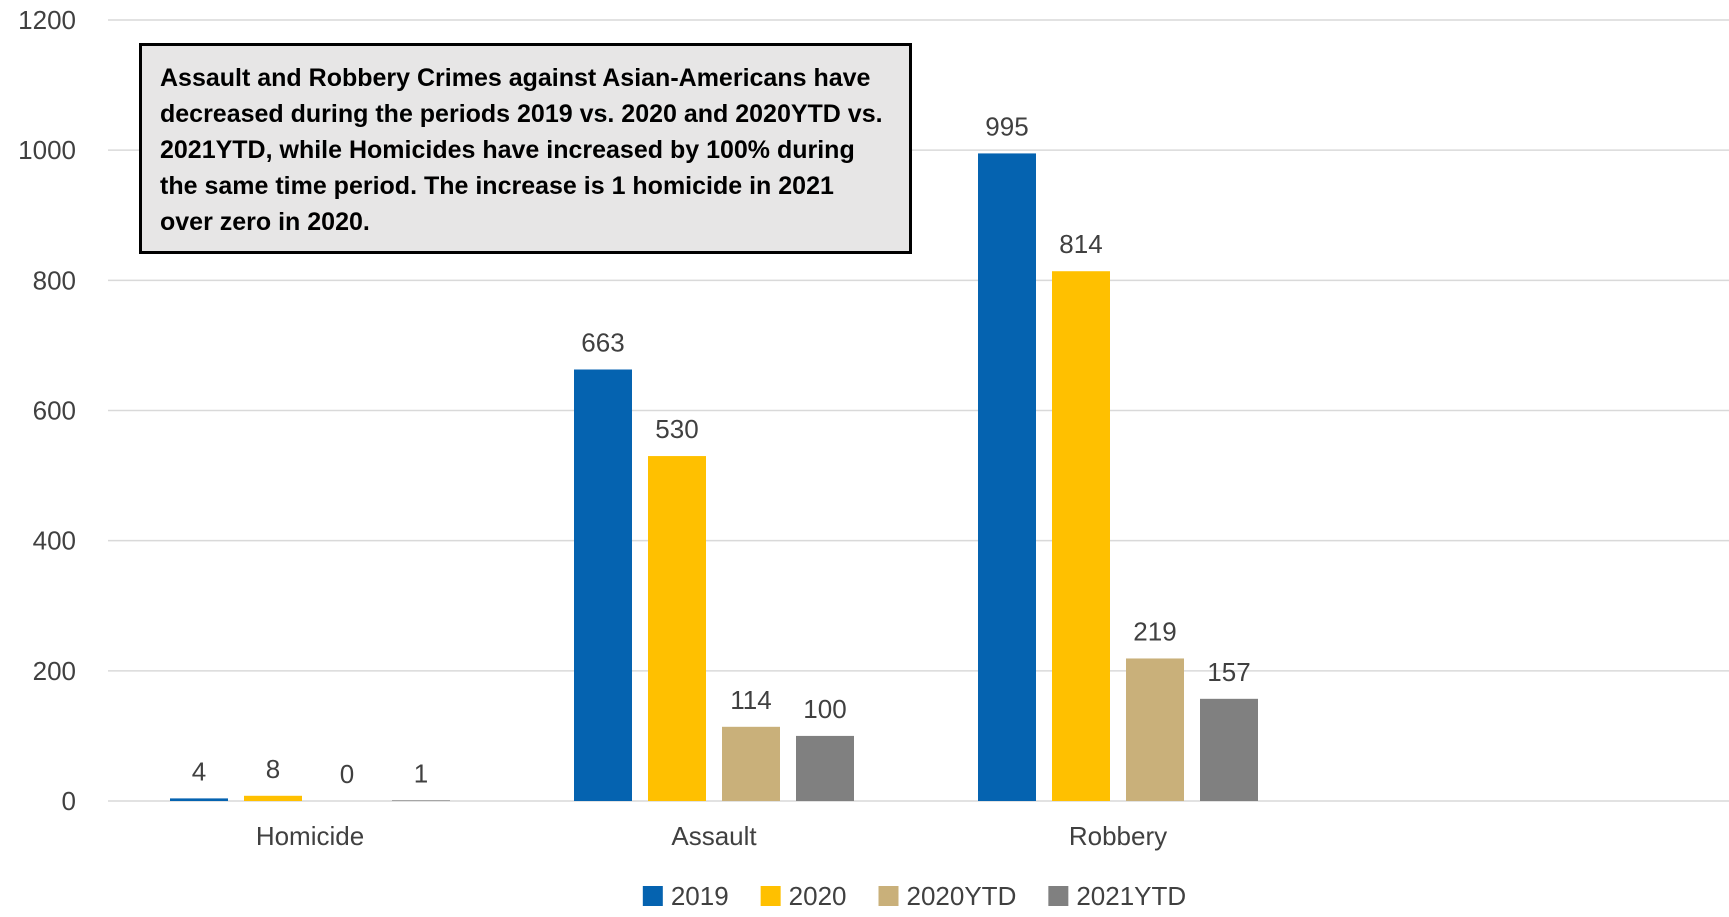 Image resolution: width=1729 pixels, height=917 pixels. Describe the element at coordinates (824, 709) in the screenshot. I see `data-label: 100` at that location.